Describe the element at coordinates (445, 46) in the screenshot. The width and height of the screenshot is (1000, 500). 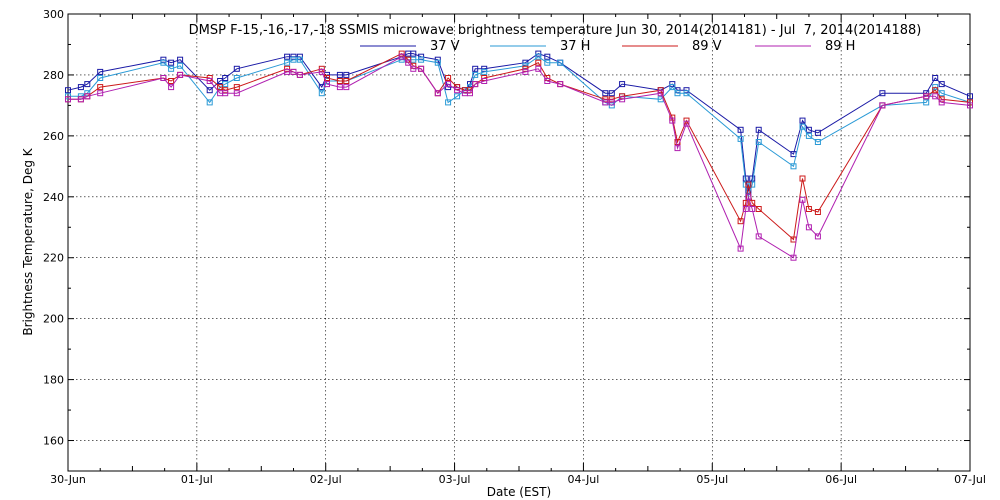
I see `legend-label: 37 V` at that location.